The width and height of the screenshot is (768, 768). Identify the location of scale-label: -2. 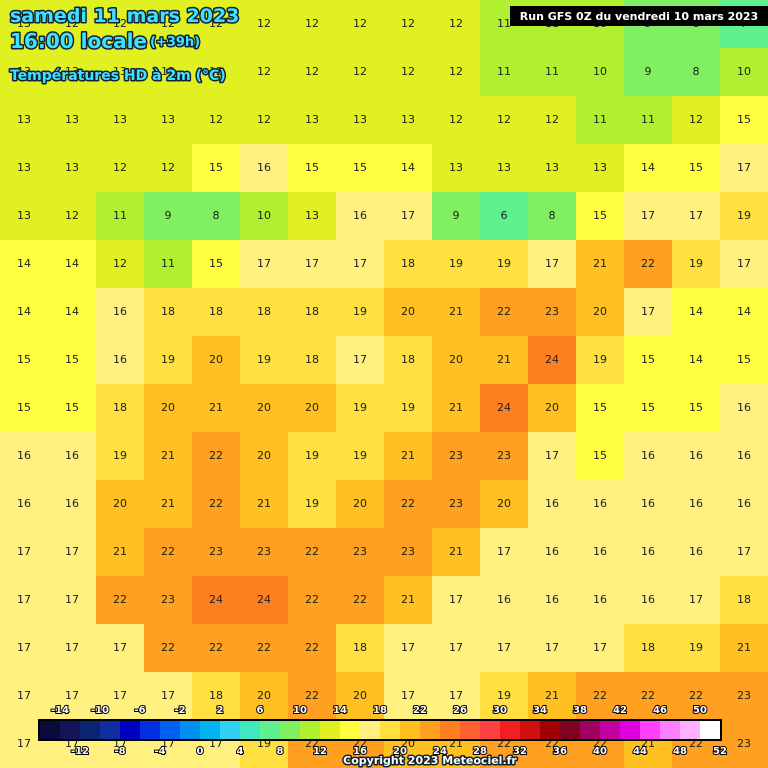
(179, 710).